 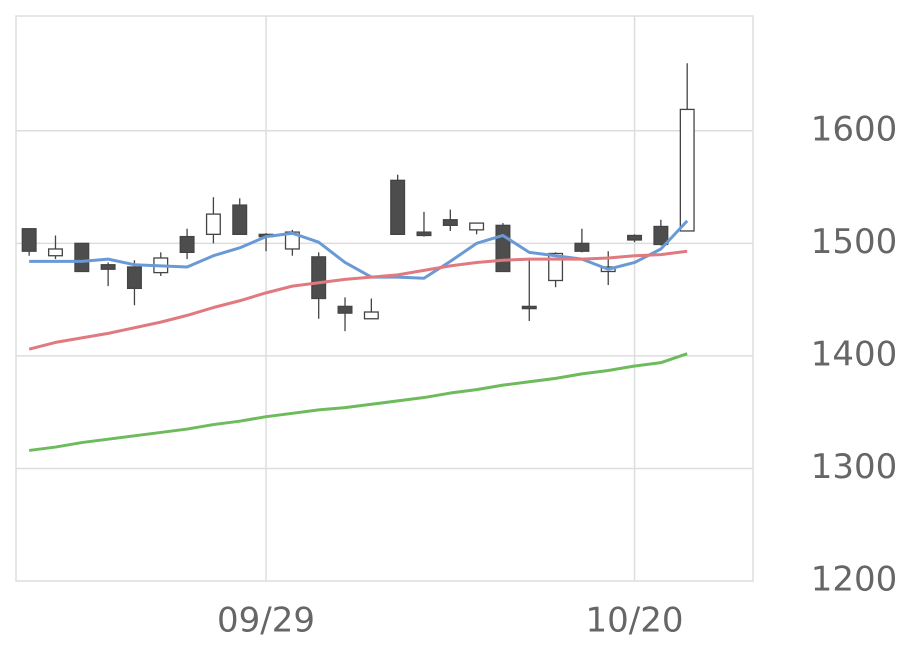 What do you see at coordinates (854, 467) in the screenshot?
I see `y-tick-label: 1300` at bounding box center [854, 467].